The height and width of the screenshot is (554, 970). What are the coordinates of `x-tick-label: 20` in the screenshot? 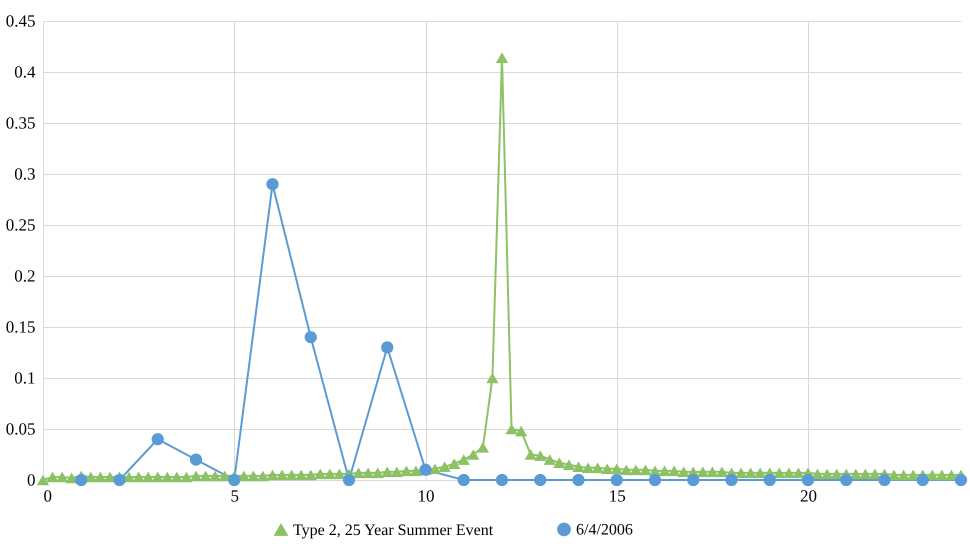 It's located at (808, 496).